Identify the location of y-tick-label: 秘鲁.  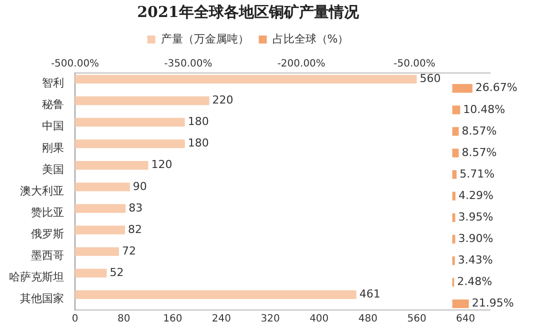
(53, 105).